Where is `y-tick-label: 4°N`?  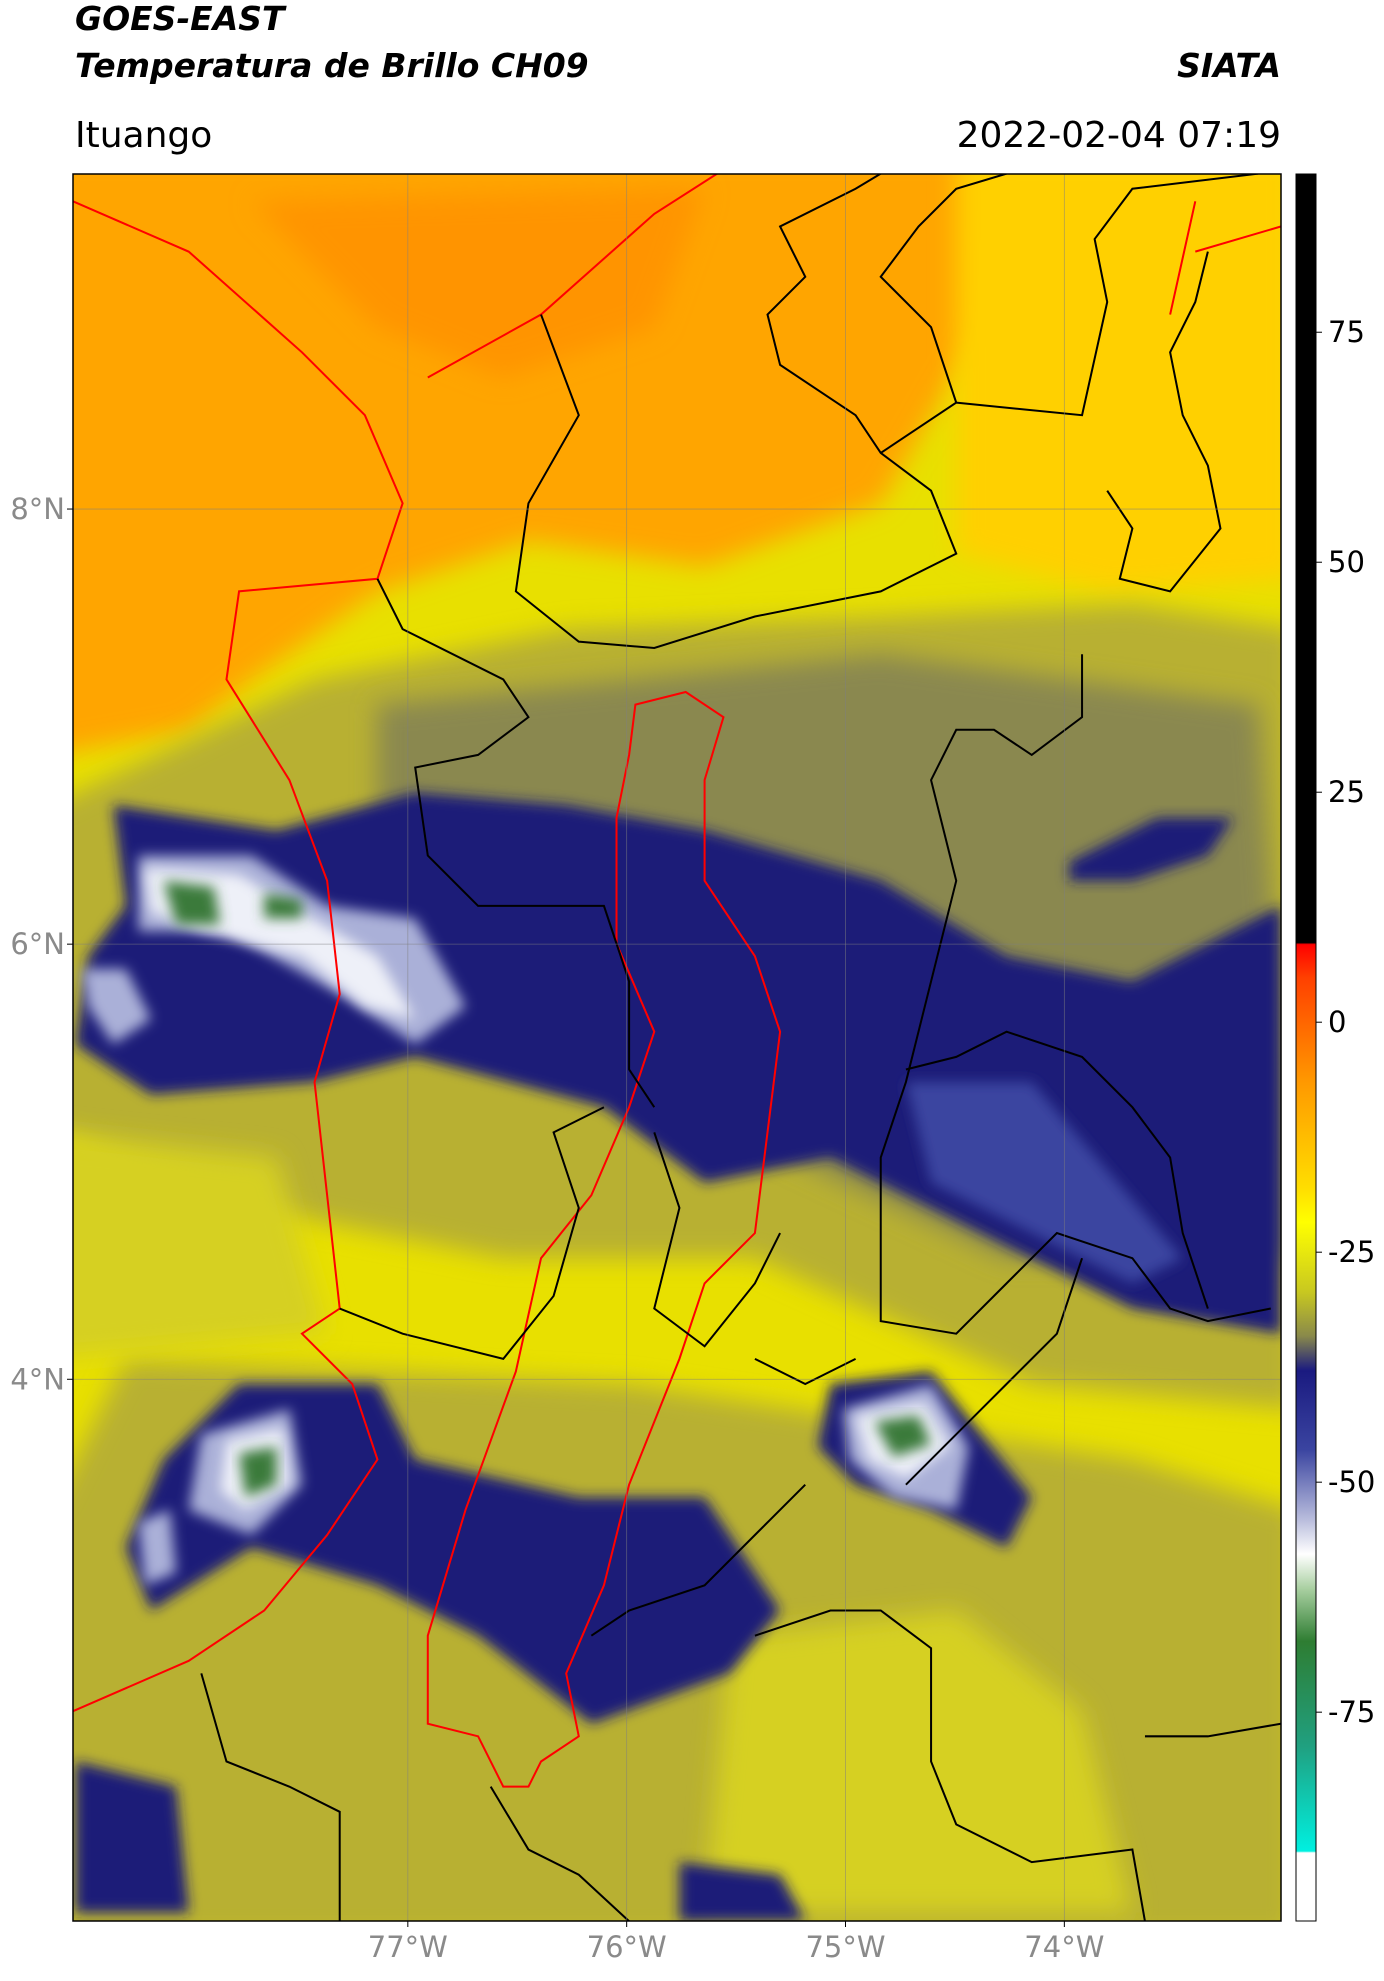
y-tick-label: 4°N is located at coordinates (37, 1379).